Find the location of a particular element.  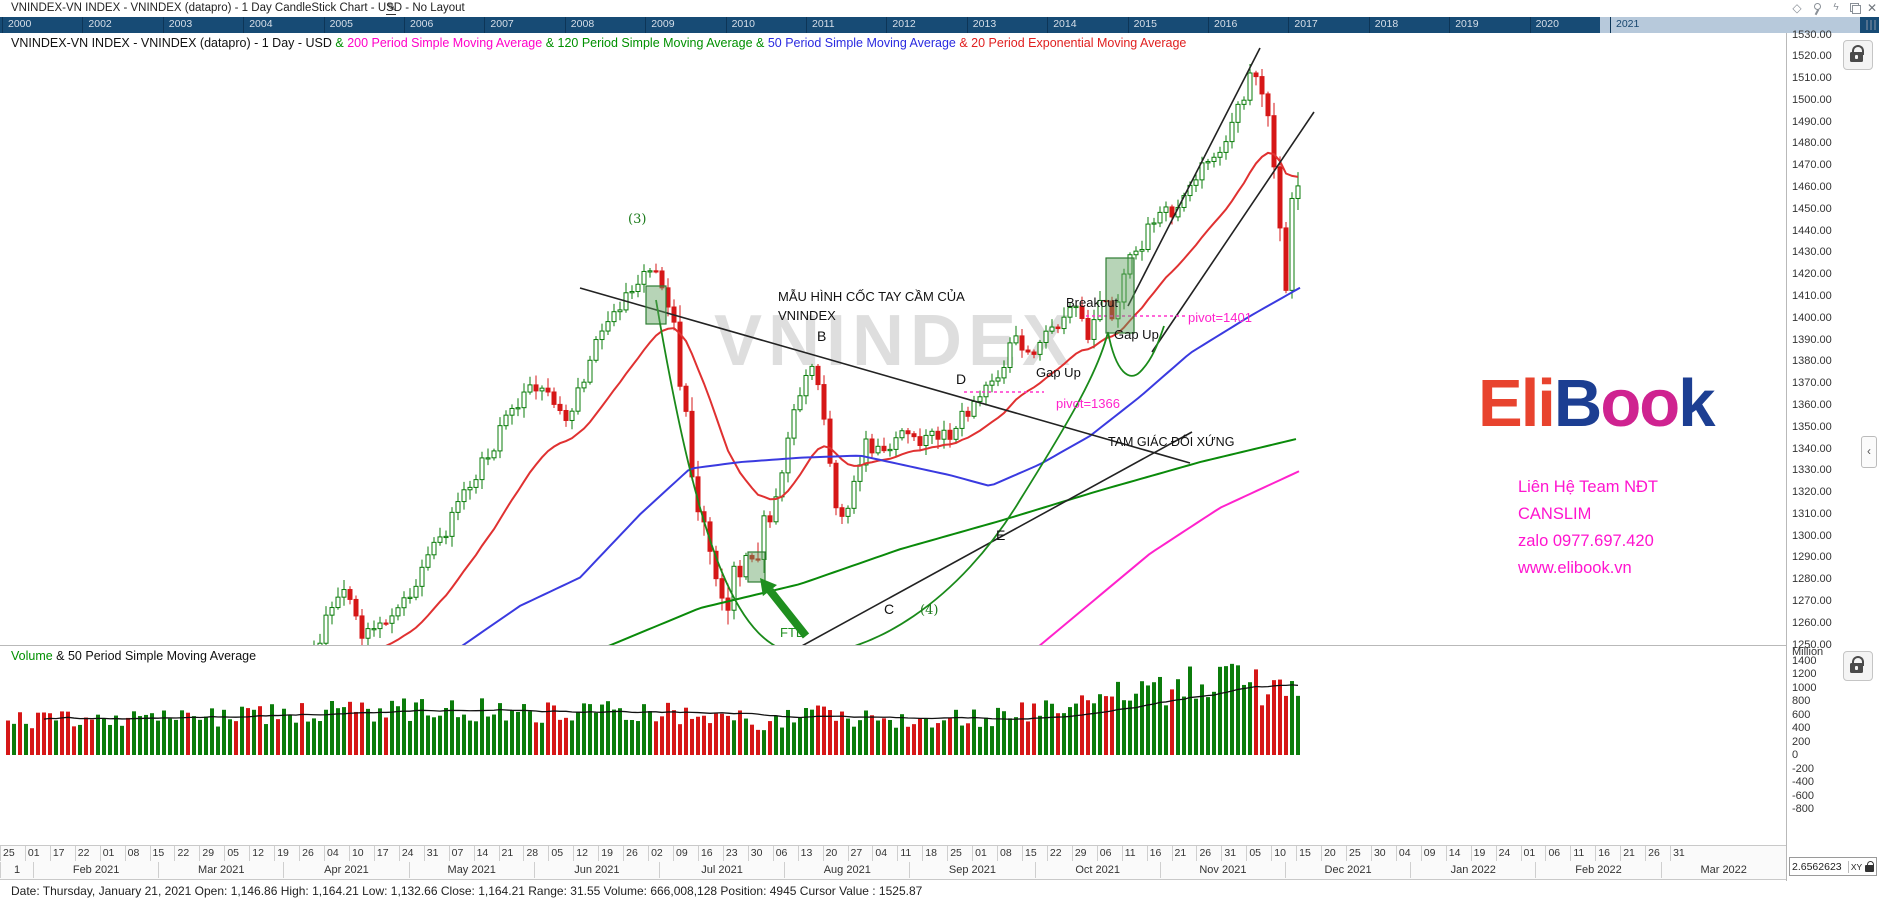

navigator-year-label: 2002 is located at coordinates (100, 24).